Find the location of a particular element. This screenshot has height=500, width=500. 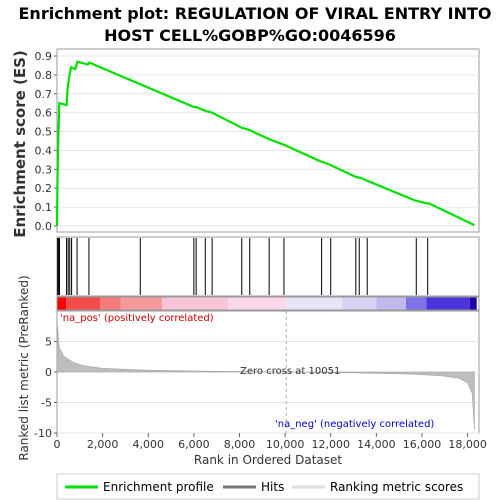

es-tick-label: 0.8 is located at coordinates (44, 75).